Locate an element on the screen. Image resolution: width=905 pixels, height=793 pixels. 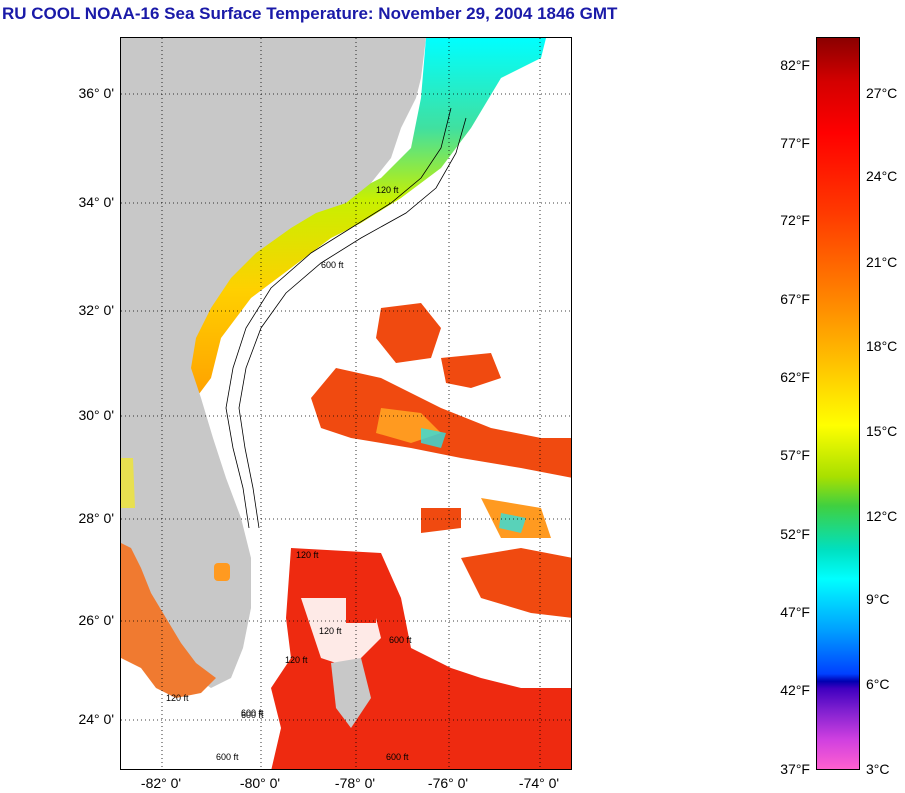
cb-f-37: 37°F is located at coordinates (795, 769).